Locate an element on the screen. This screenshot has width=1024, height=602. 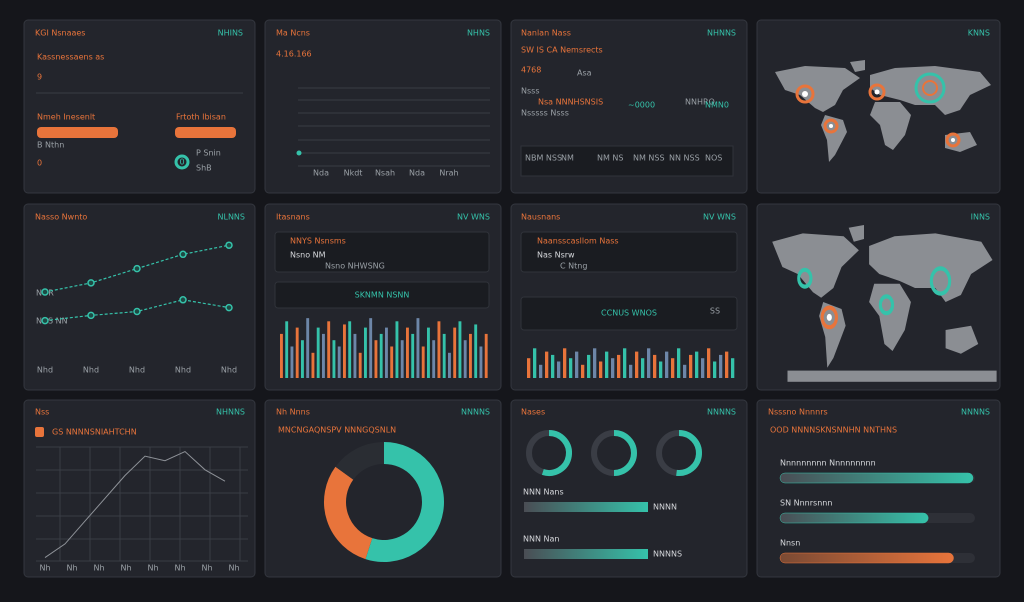
label: Ma Ncns is located at coordinates (293, 33).